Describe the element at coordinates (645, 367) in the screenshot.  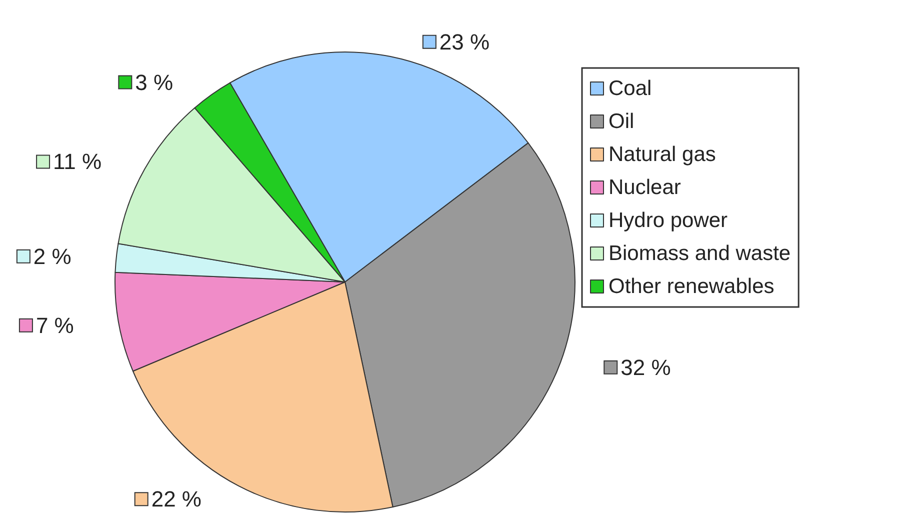
I see `data-label: 32 %` at that location.